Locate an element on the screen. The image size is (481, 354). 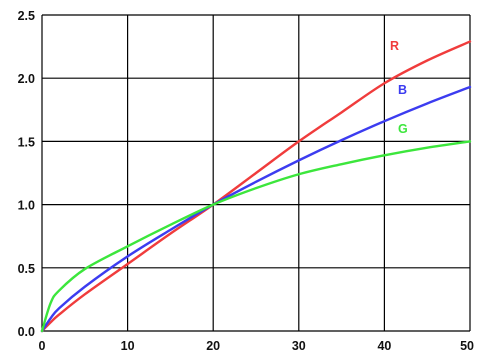
series-label-r: R is located at coordinates (394, 46).